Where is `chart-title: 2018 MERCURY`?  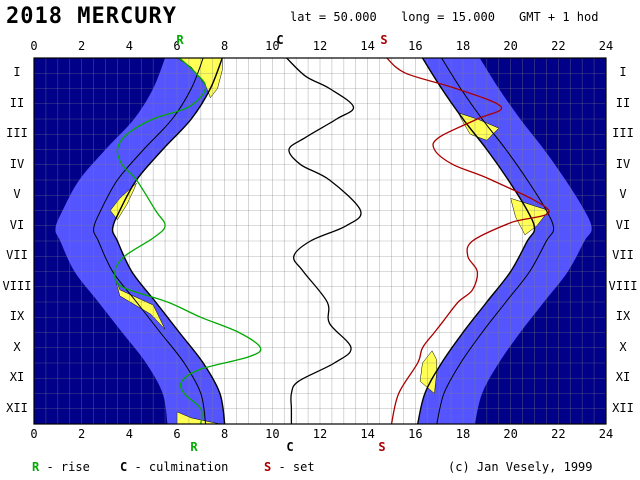 chart-title: 2018 MERCURY is located at coordinates (91, 16).